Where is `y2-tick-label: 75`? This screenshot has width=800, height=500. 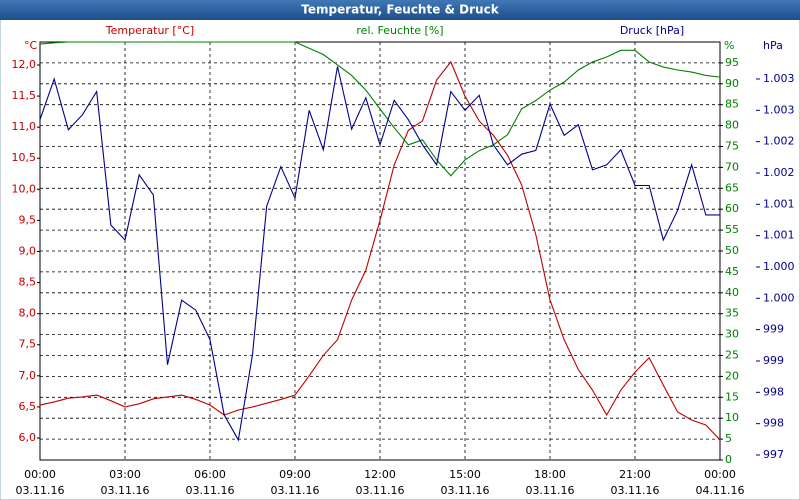
y2-tick-label: 75 is located at coordinates (732, 146).